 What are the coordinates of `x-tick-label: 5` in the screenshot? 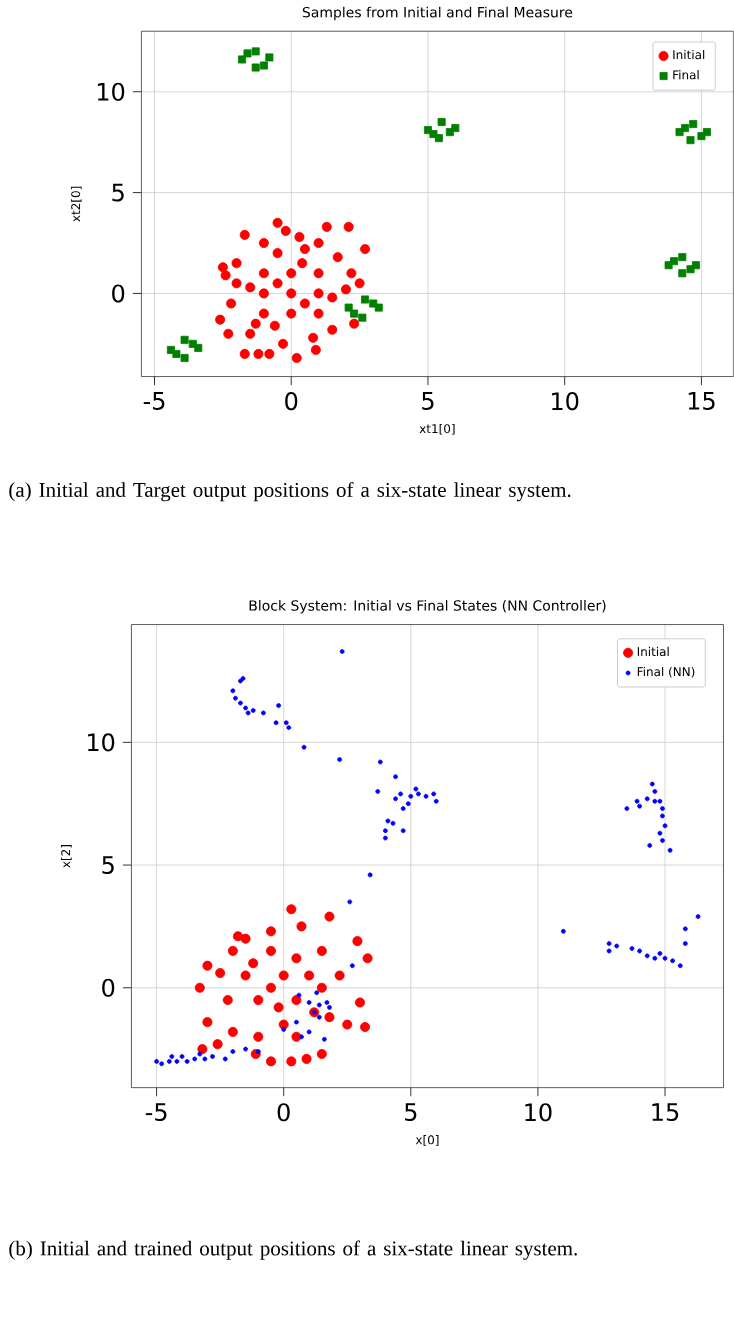 It's located at (411, 1112).